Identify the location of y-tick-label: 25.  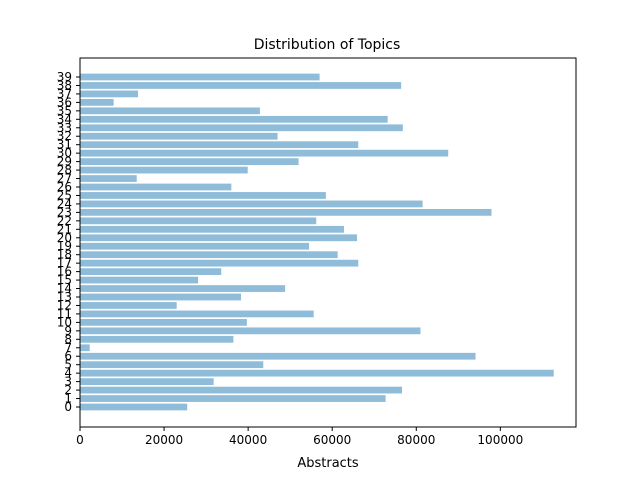
(64, 195).